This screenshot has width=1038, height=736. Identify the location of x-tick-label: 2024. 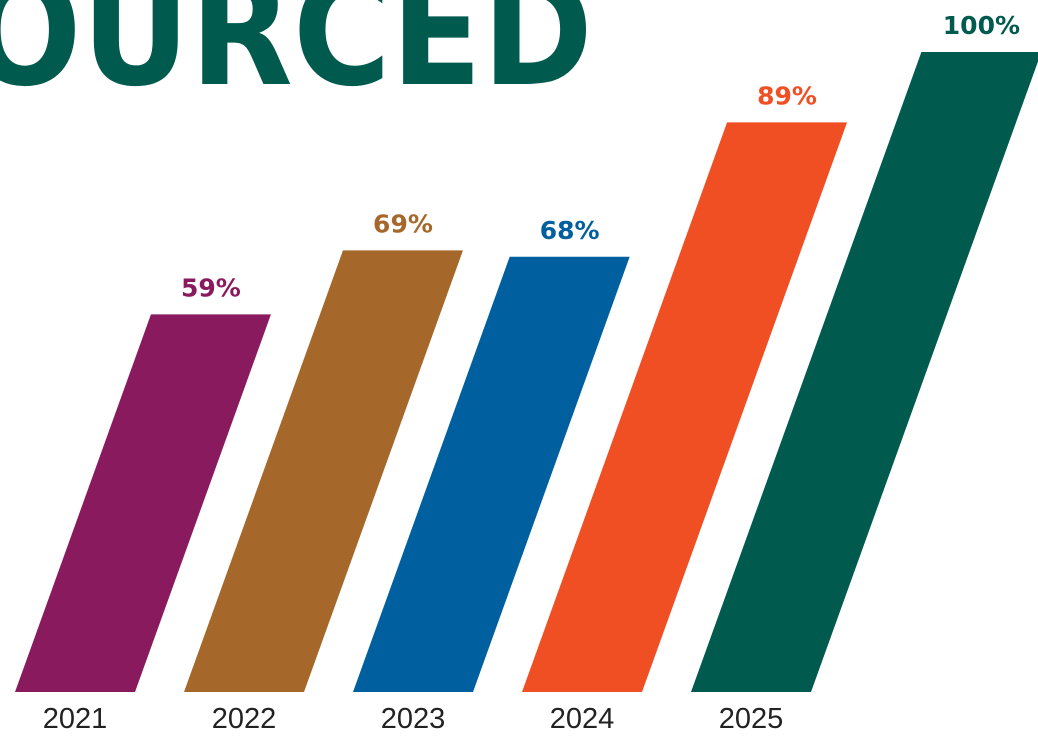
(582, 719).